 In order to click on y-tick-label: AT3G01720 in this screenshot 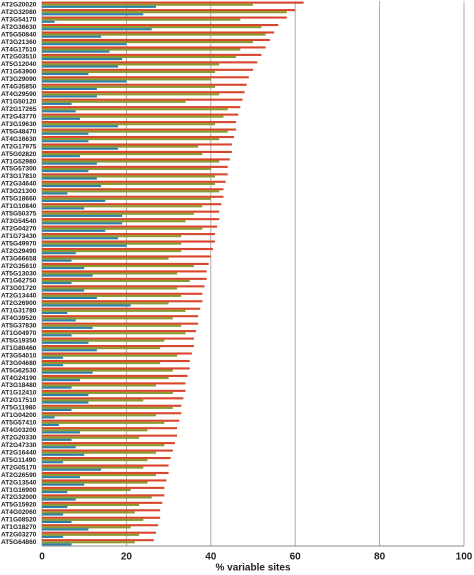, I will do `click(19, 288)`.